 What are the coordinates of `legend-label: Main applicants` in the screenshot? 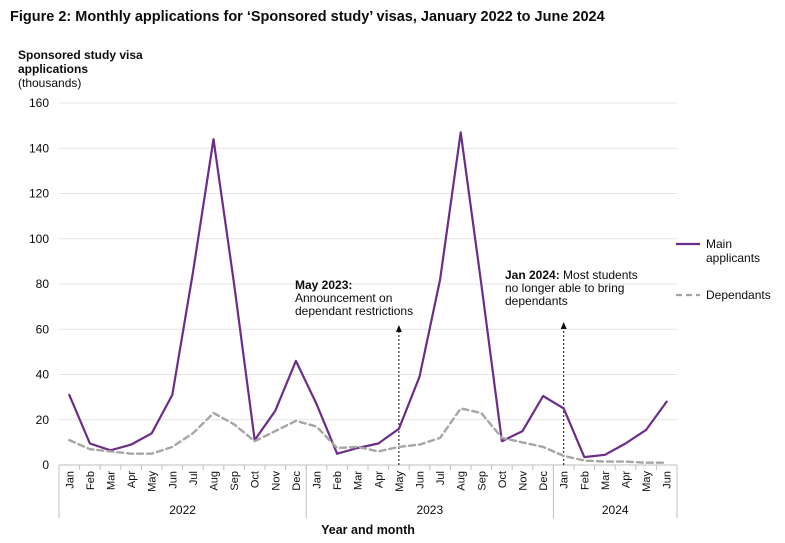 It's located at (733, 251).